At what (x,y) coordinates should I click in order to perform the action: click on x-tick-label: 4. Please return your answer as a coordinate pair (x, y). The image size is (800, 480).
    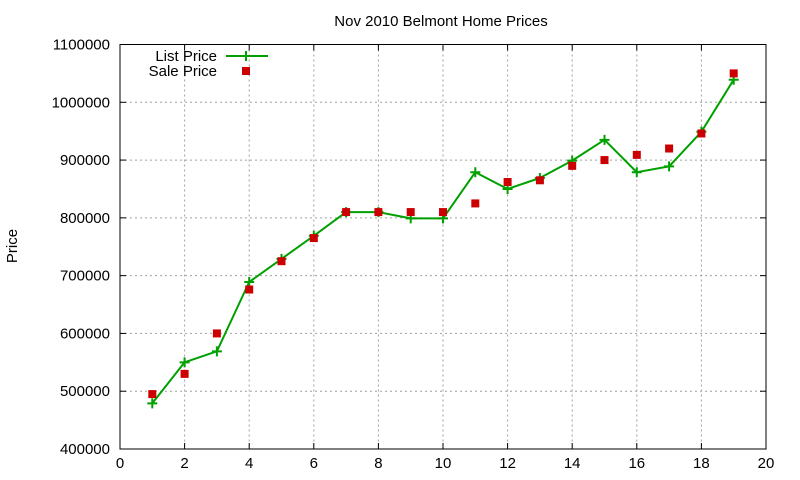
    Looking at the image, I should click on (249, 463).